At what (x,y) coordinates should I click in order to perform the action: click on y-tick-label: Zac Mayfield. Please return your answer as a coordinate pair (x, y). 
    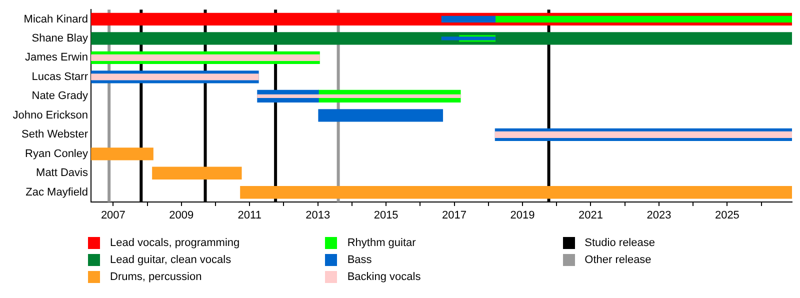
    Looking at the image, I should click on (57, 192).